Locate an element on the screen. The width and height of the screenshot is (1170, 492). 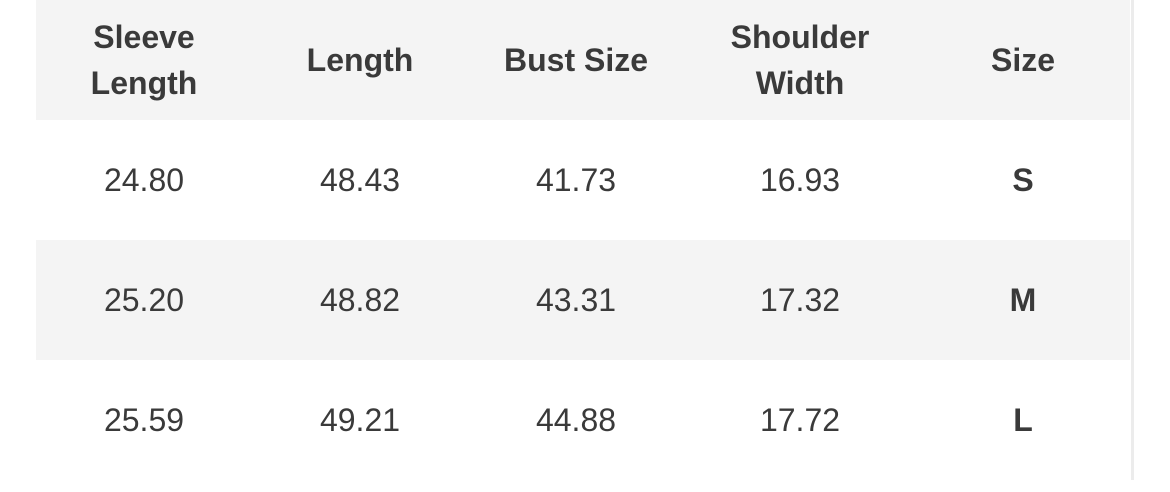
column-header: Size is located at coordinates (1023, 60).